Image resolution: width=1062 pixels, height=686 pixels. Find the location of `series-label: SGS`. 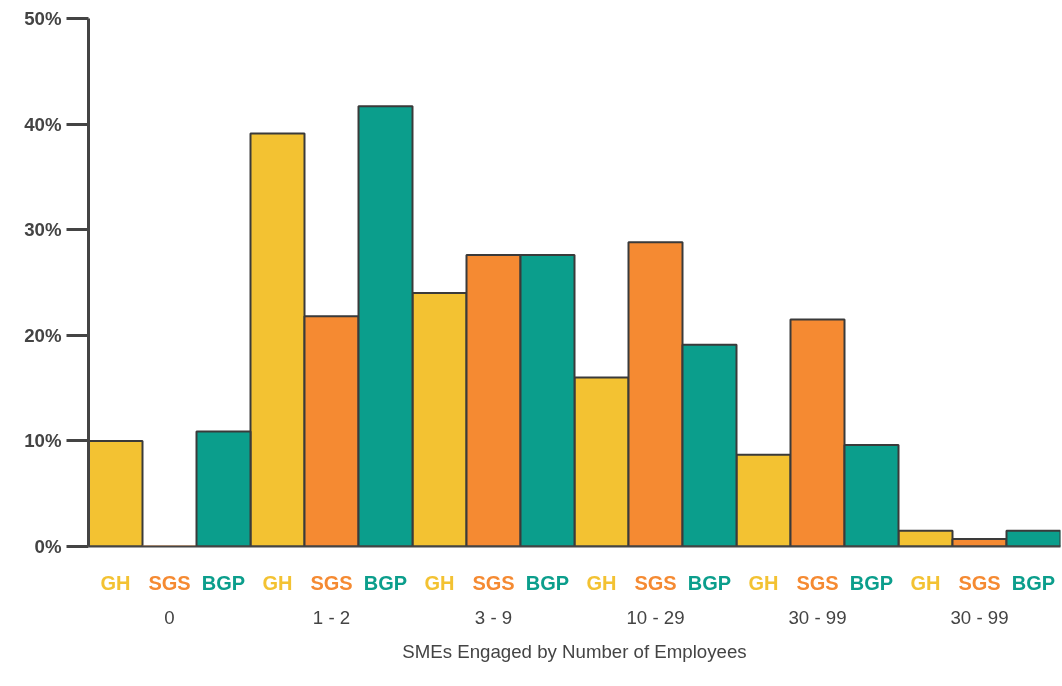

series-label: SGS is located at coordinates (169, 582).